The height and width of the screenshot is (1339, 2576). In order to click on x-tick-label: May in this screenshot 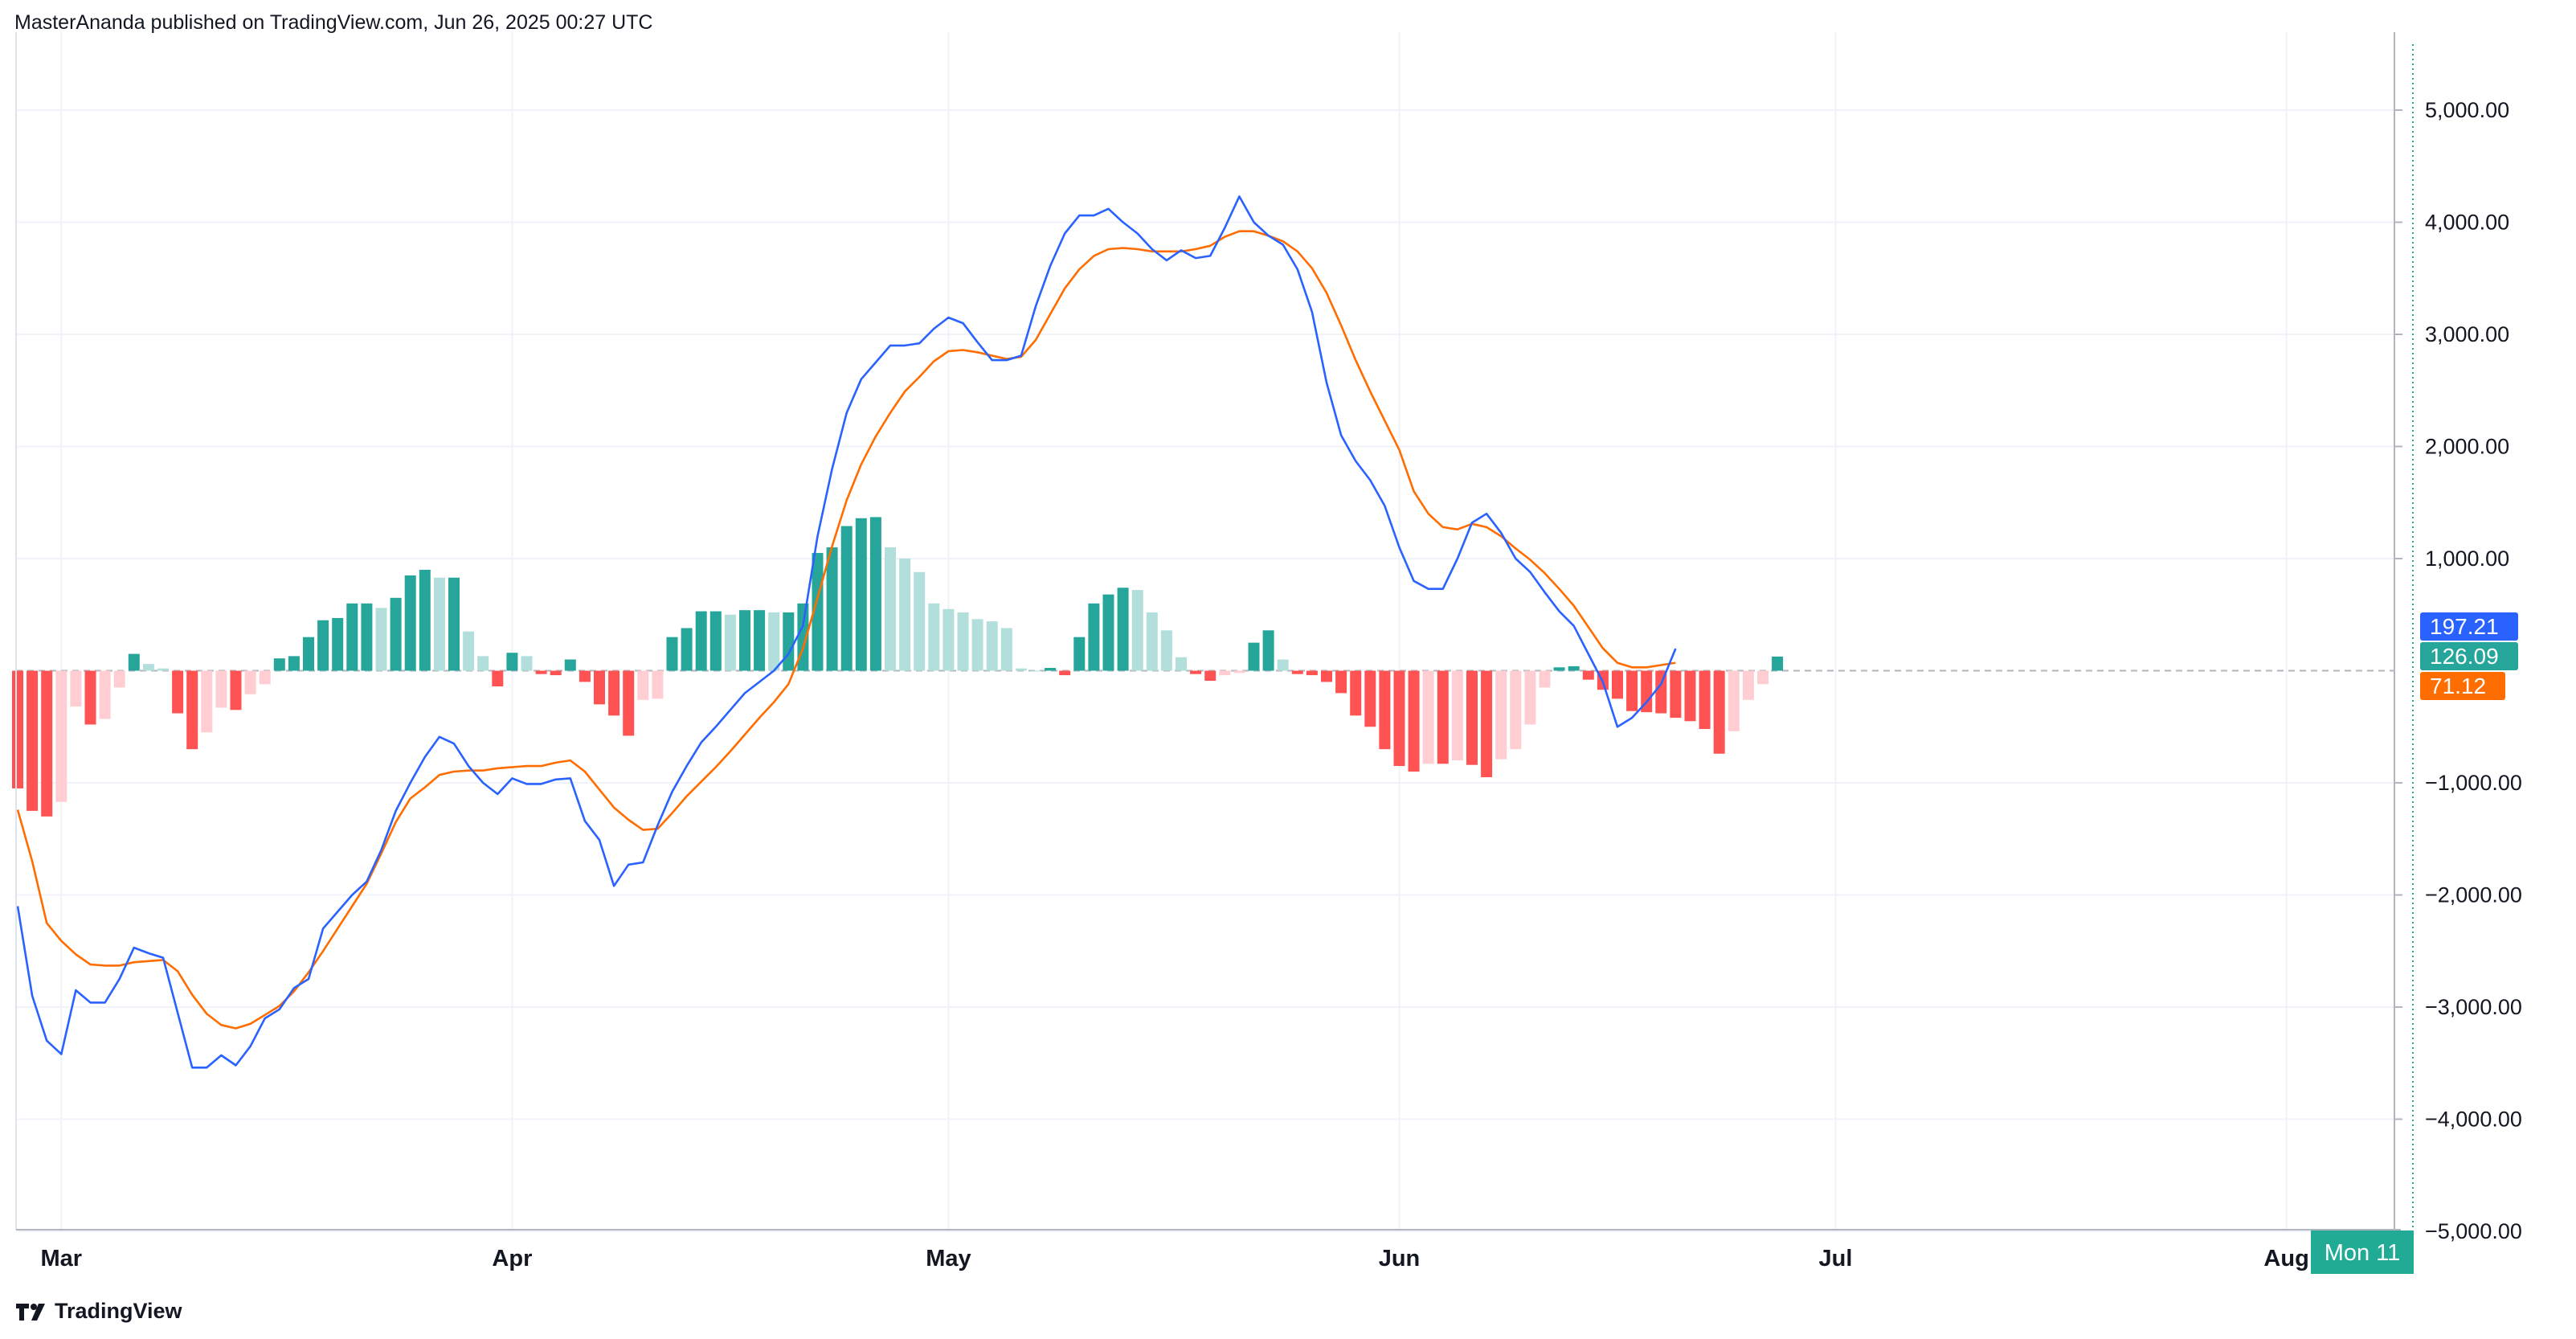, I will do `click(948, 1258)`.